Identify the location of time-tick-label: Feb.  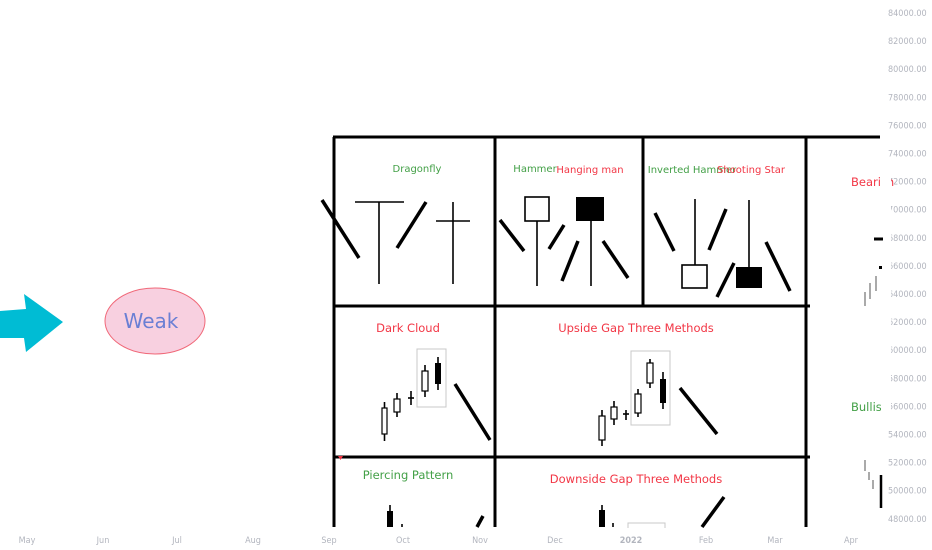
(706, 541).